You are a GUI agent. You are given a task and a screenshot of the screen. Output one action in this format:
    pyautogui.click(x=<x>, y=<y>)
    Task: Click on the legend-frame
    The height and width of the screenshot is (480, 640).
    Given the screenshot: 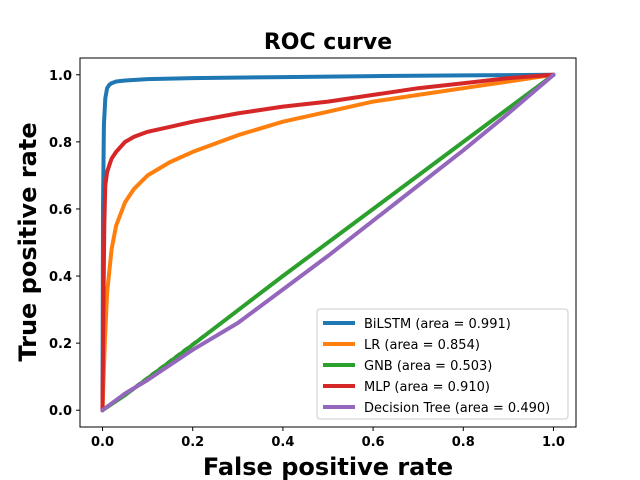 What is the action you would take?
    pyautogui.click(x=442, y=364)
    